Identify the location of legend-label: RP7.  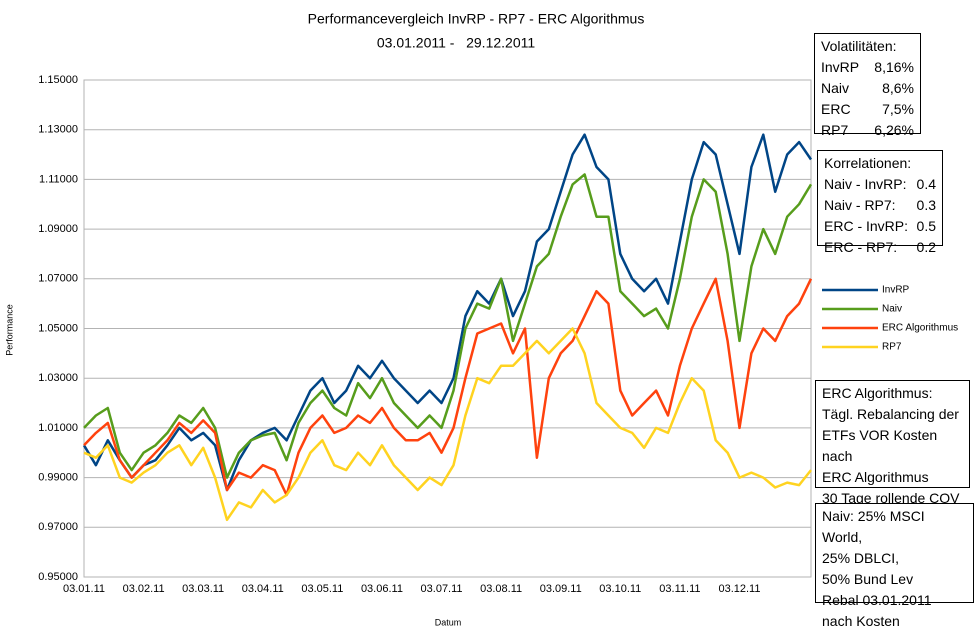
(892, 347).